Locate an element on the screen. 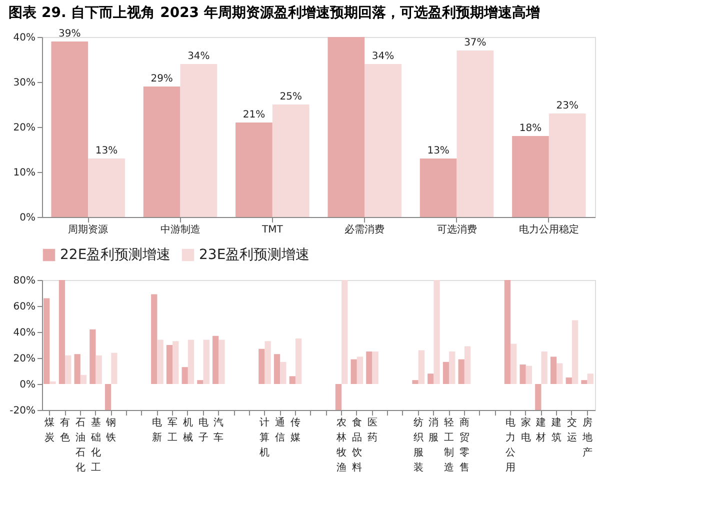 The width and height of the screenshot is (726, 509). data-label: 39% is located at coordinates (69, 34).